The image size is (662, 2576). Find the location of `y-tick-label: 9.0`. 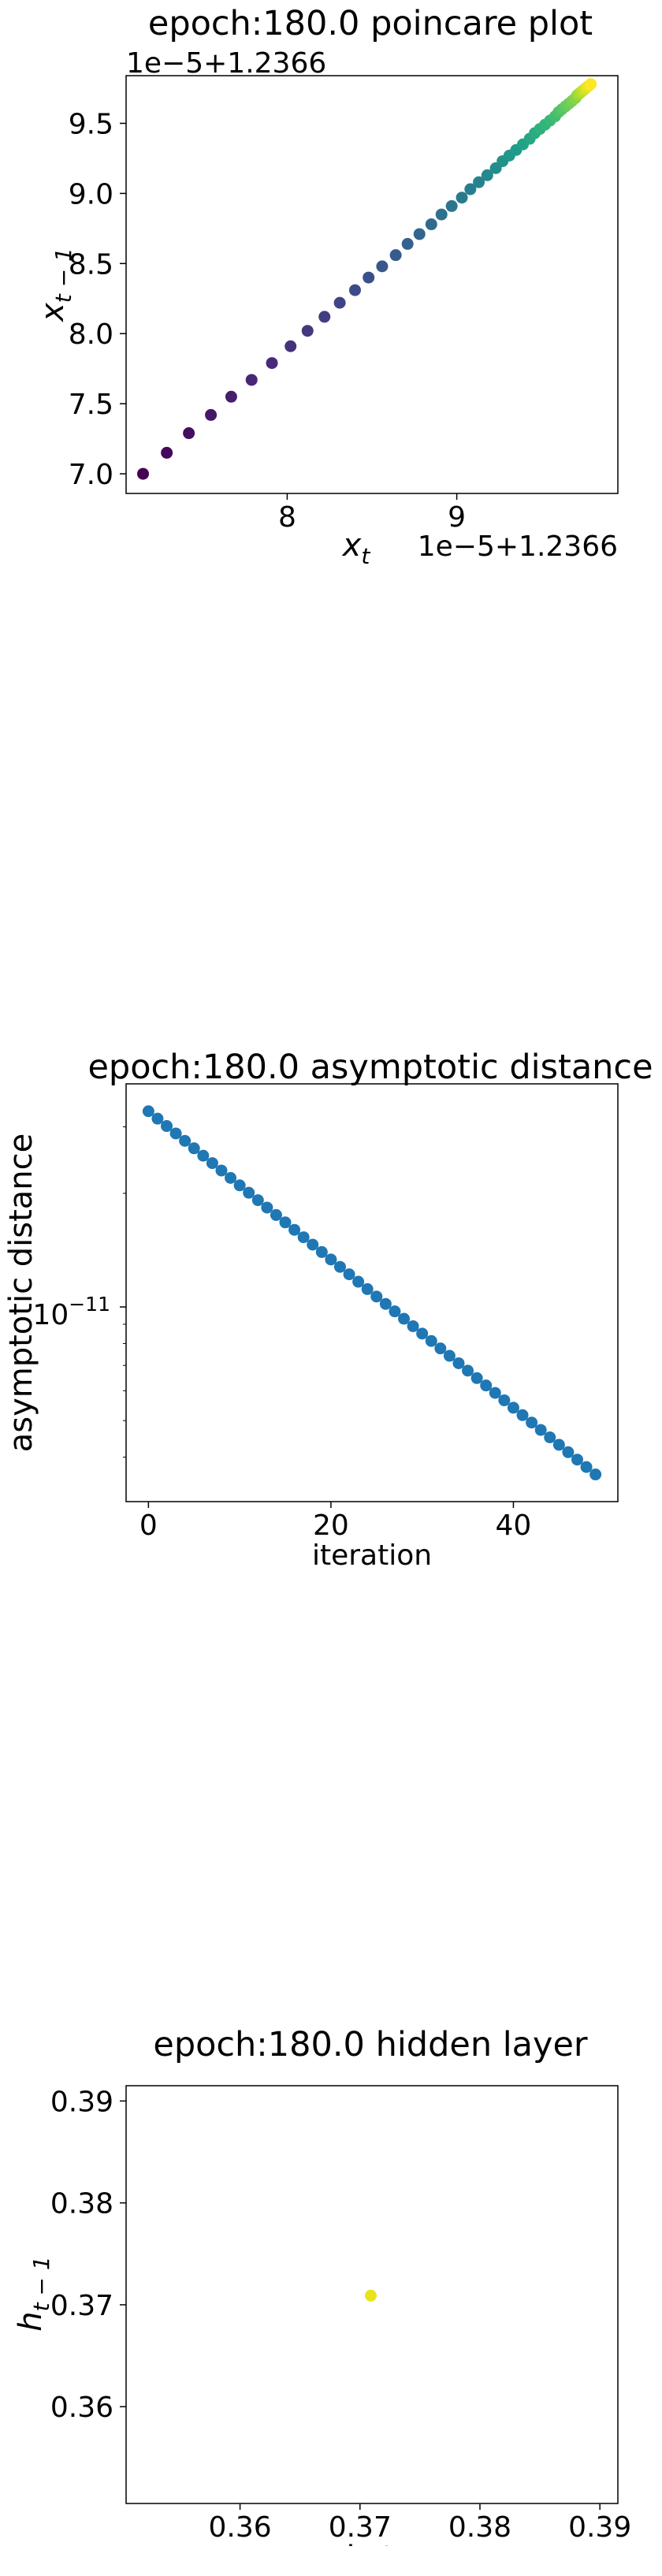

y-tick-label: 9.0 is located at coordinates (91, 194).